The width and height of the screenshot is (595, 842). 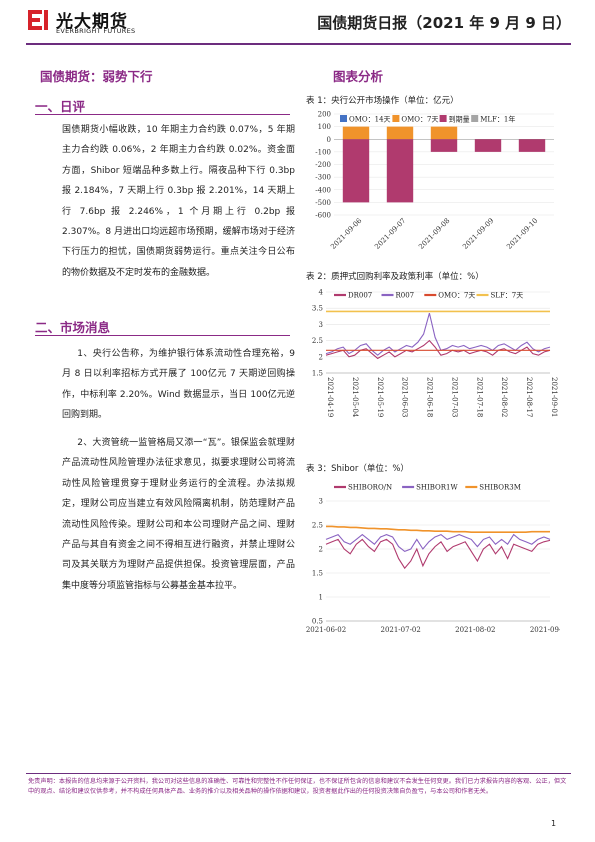 What do you see at coordinates (357, 469) in the screenshot?
I see `chart3-title: 表 3：Shibor（单位：%）` at bounding box center [357, 469].